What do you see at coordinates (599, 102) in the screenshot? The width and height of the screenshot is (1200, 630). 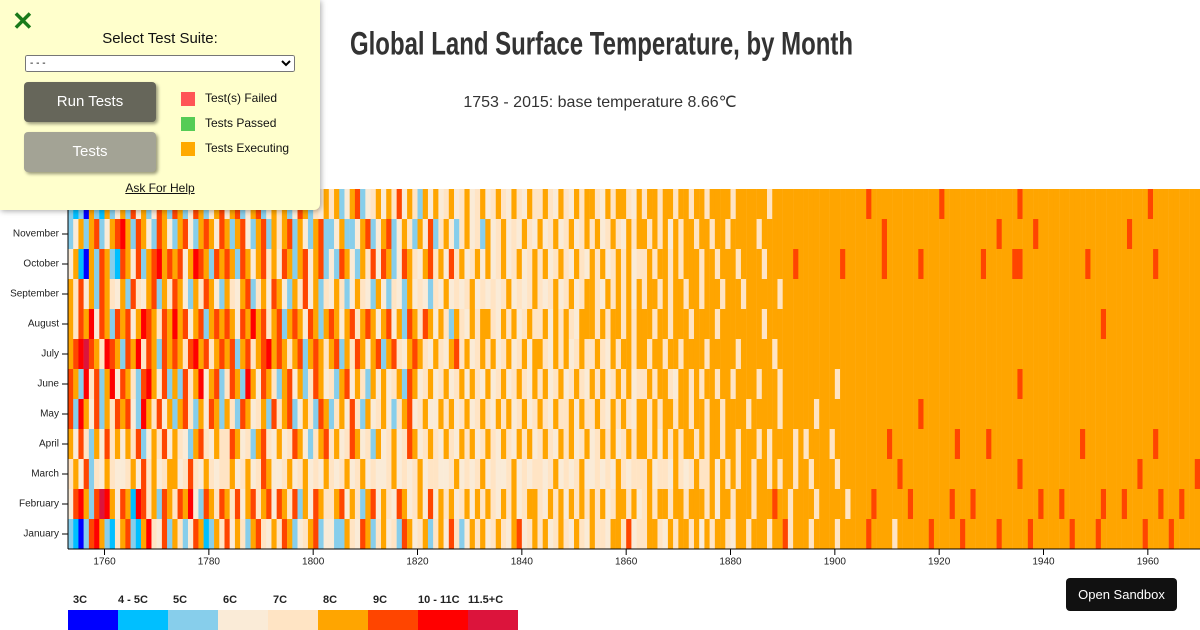 I see `chart-subtitle: 1753 - 2015: base temperature 8.66℃` at bounding box center [599, 102].